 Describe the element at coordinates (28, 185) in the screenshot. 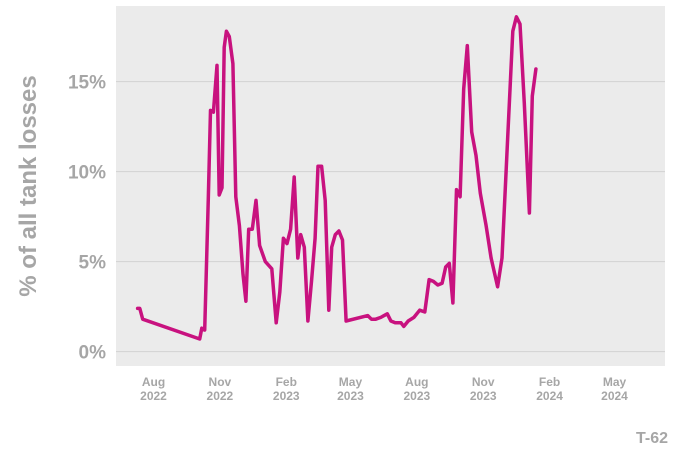

I see `y-axis-title: % of all tank losses` at that location.